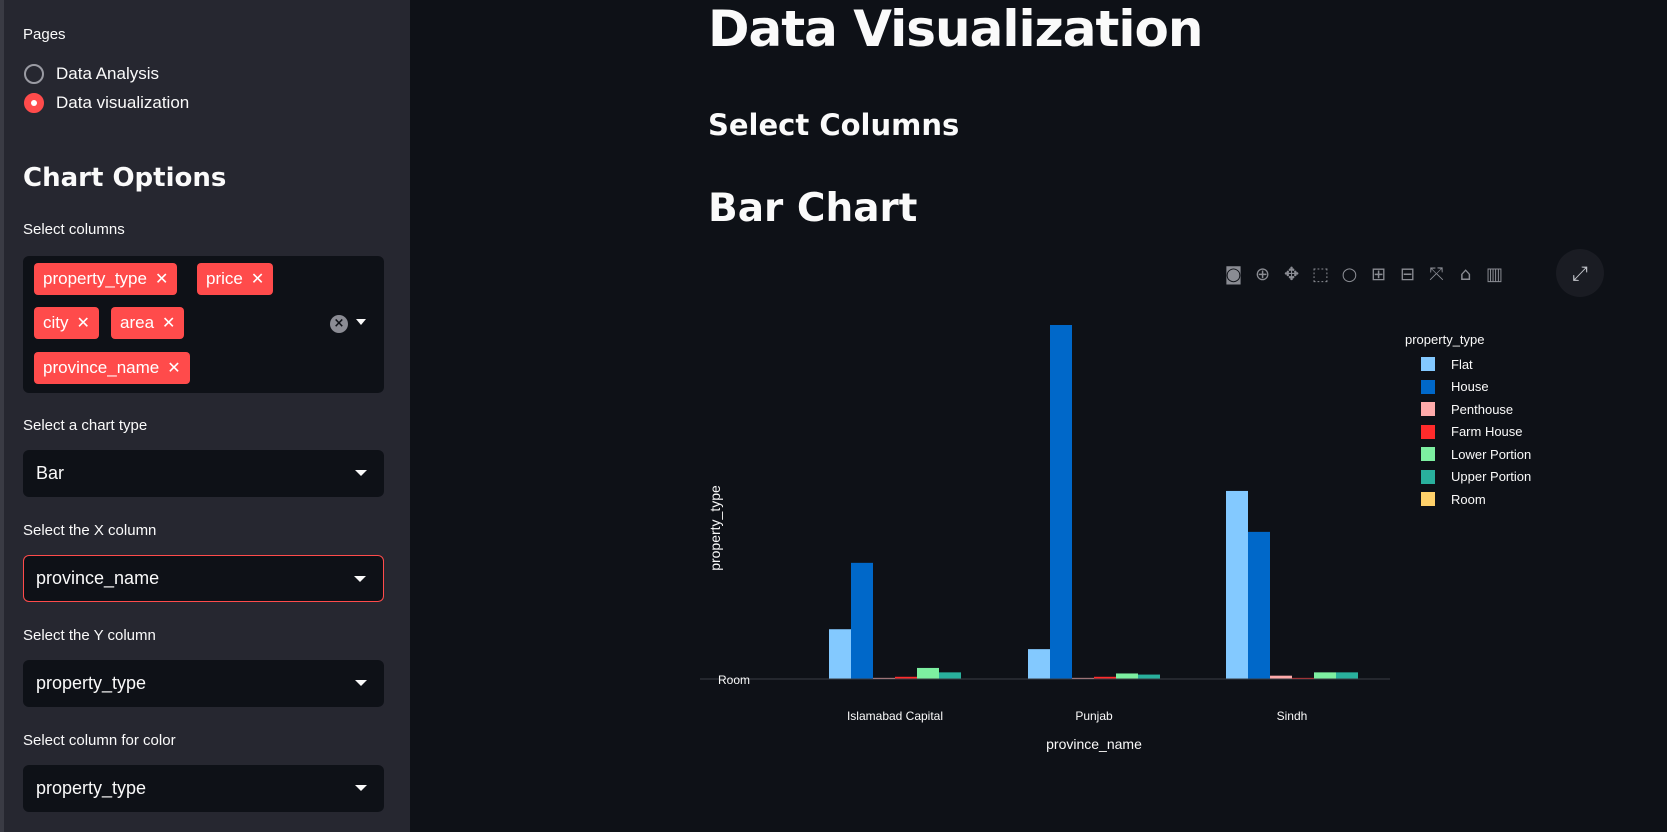 This screenshot has width=1667, height=832. What do you see at coordinates (1491, 477) in the screenshot?
I see `legend-label: Upper Portion` at bounding box center [1491, 477].